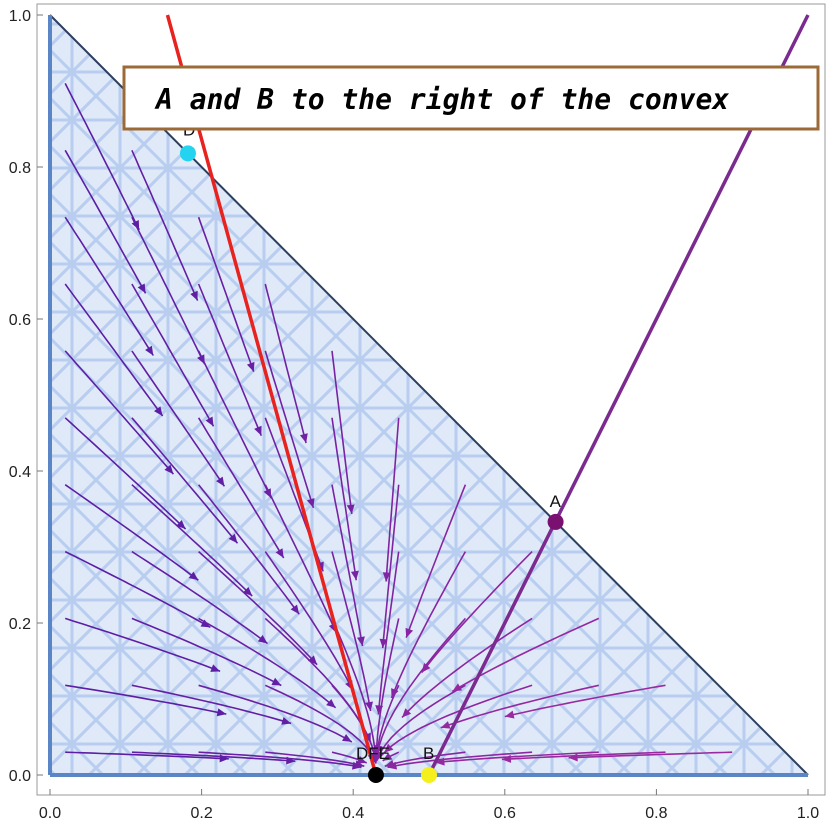 The image size is (830, 824). I want to click on y-tick-label: 0.8, so click(20, 168).